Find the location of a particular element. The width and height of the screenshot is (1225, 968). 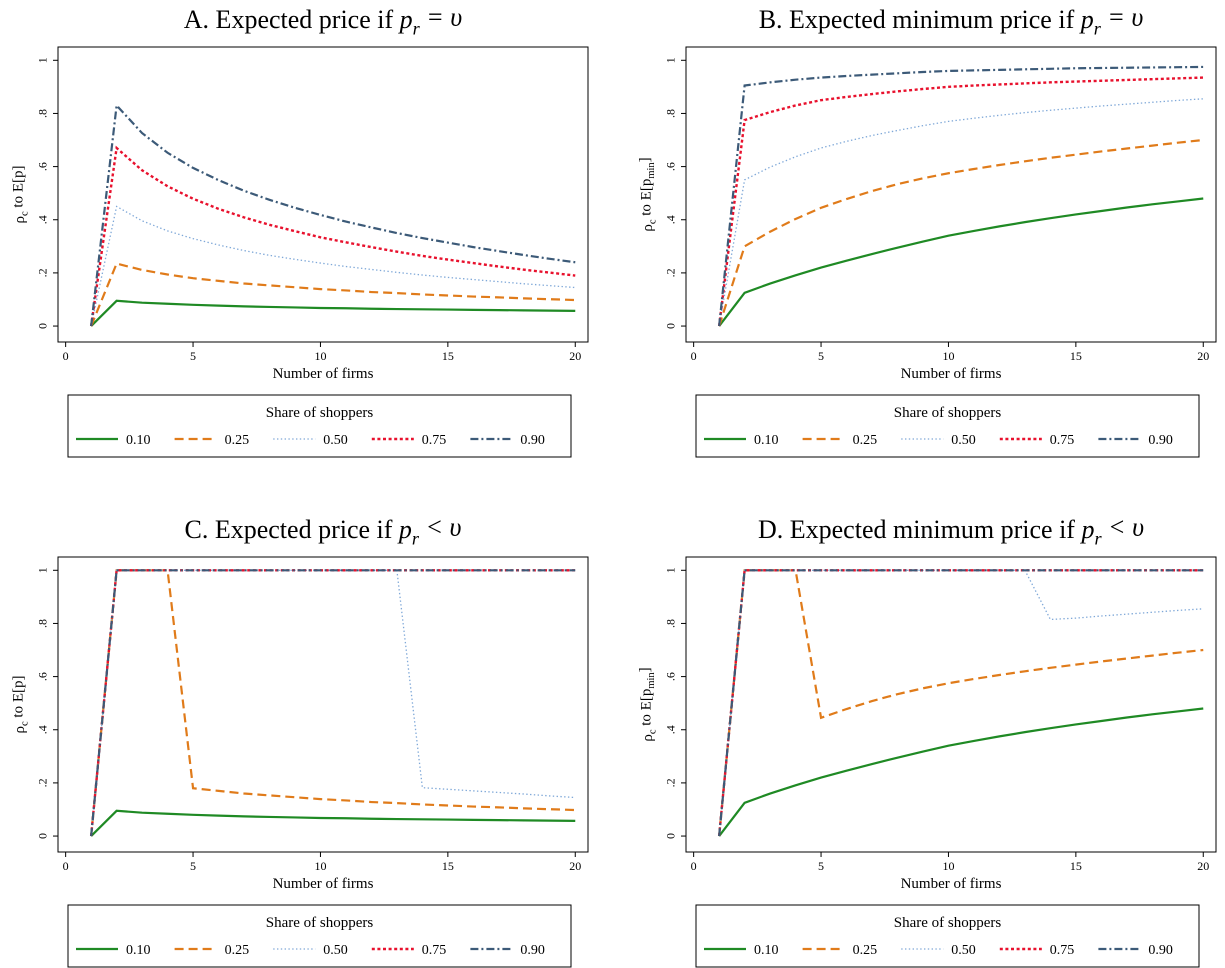

text-part: = υ is located at coordinates (1122, 16).